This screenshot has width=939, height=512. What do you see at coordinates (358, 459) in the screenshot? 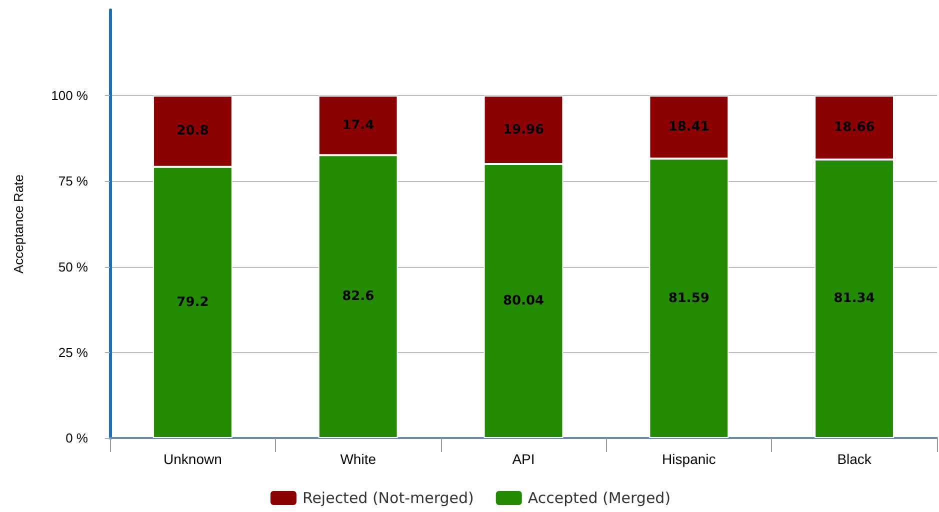
I see `x-tick-label: White` at bounding box center [358, 459].